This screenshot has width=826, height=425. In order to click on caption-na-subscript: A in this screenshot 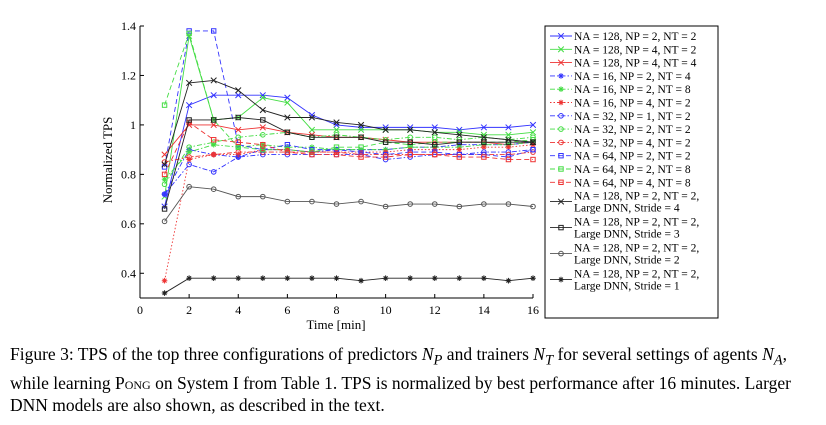, I will do `click(778, 360)`.